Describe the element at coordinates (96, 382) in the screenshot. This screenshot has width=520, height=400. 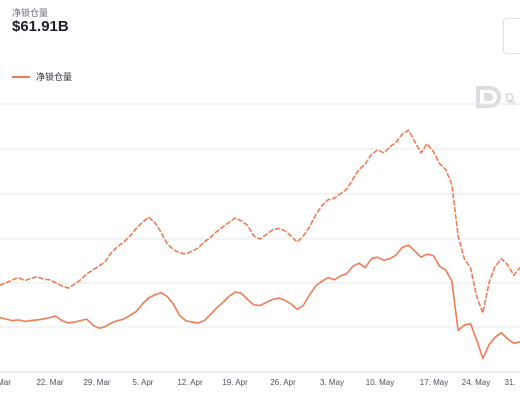
I see `x-tick-label: 29. Mar` at that location.